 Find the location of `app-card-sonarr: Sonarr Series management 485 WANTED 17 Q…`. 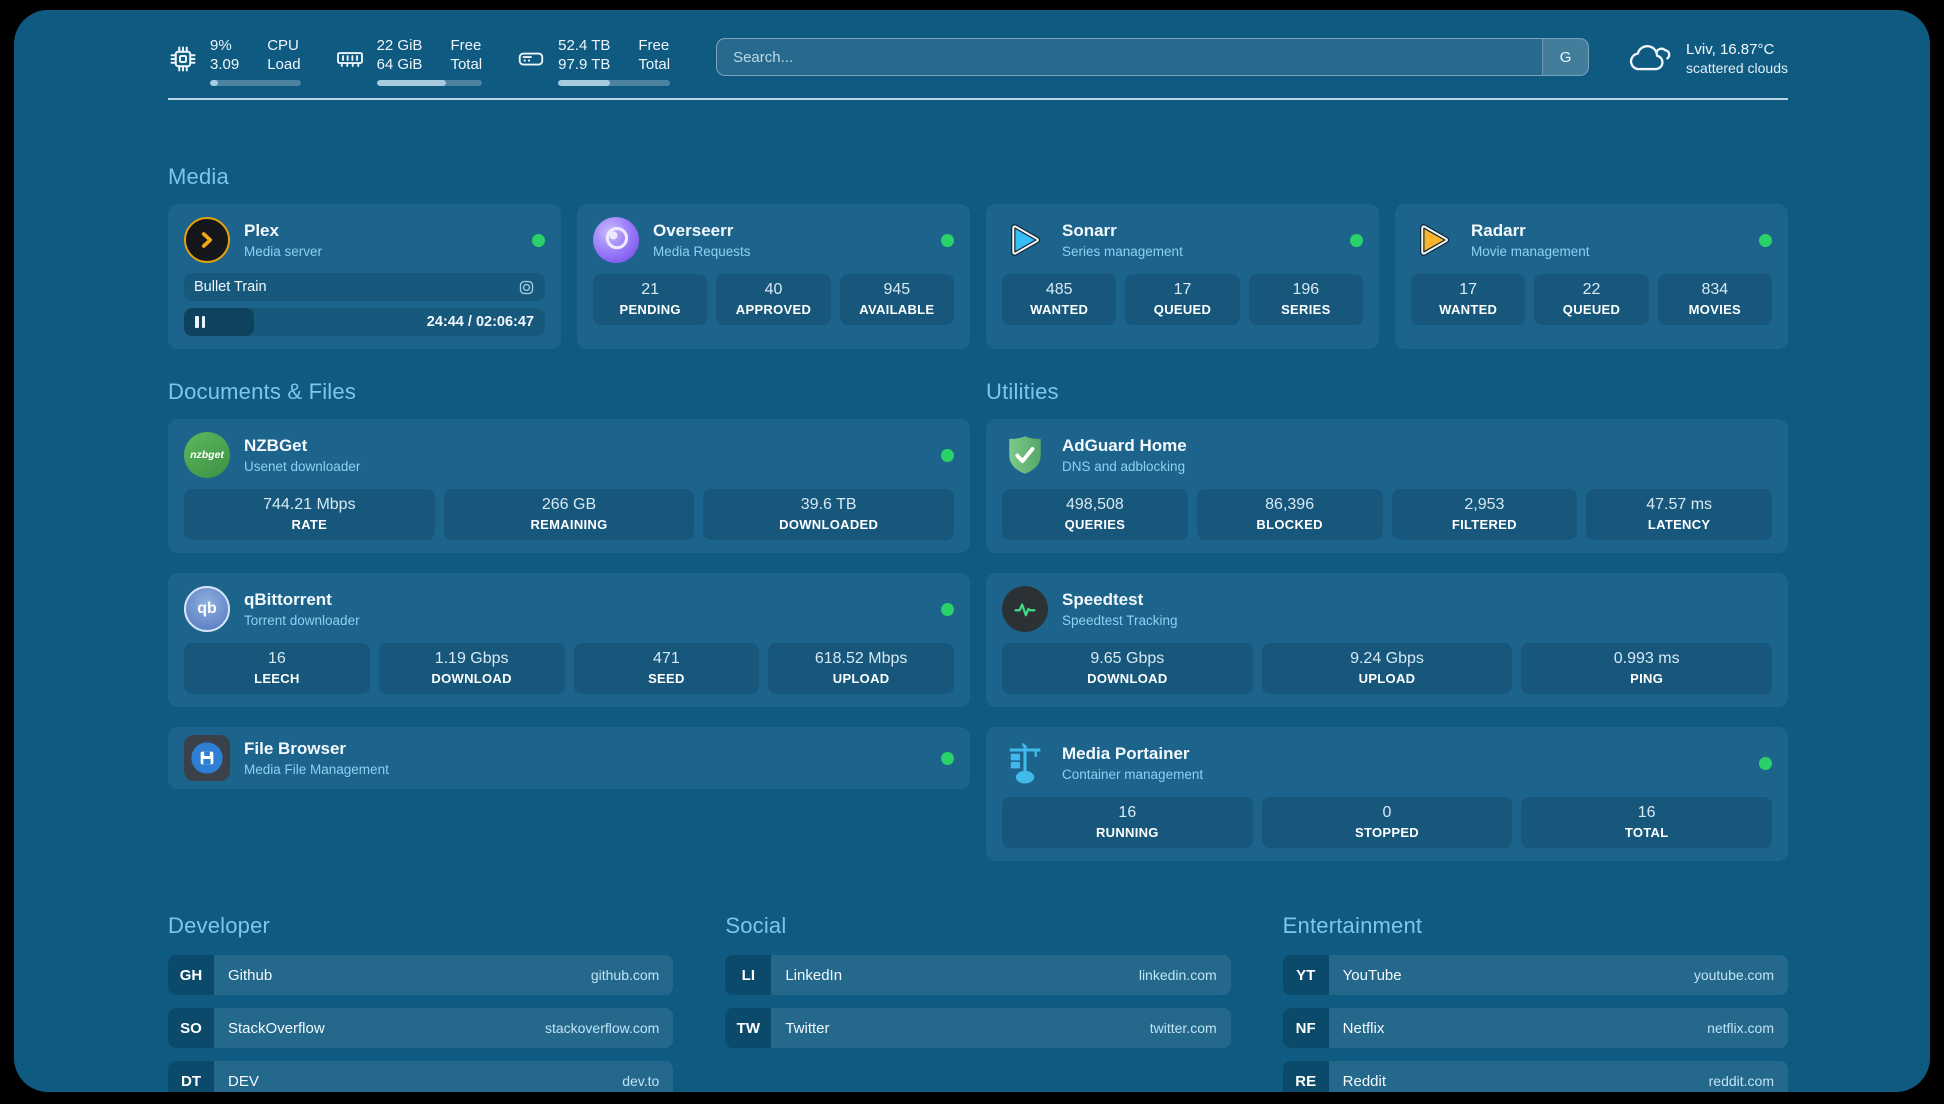

app-card-sonarr: Sonarr Series management 485 WANTED 17 Q… is located at coordinates (1182, 276).